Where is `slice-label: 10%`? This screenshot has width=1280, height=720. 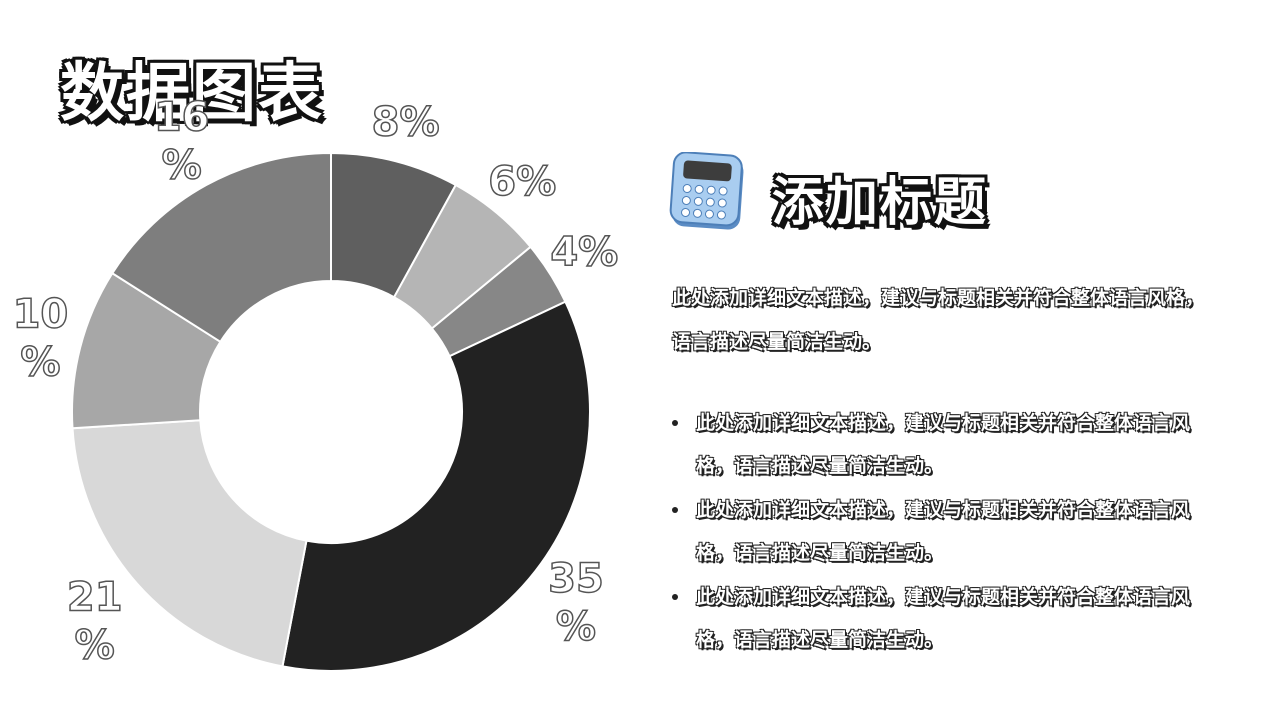
slice-label: 10% is located at coordinates (41, 338).